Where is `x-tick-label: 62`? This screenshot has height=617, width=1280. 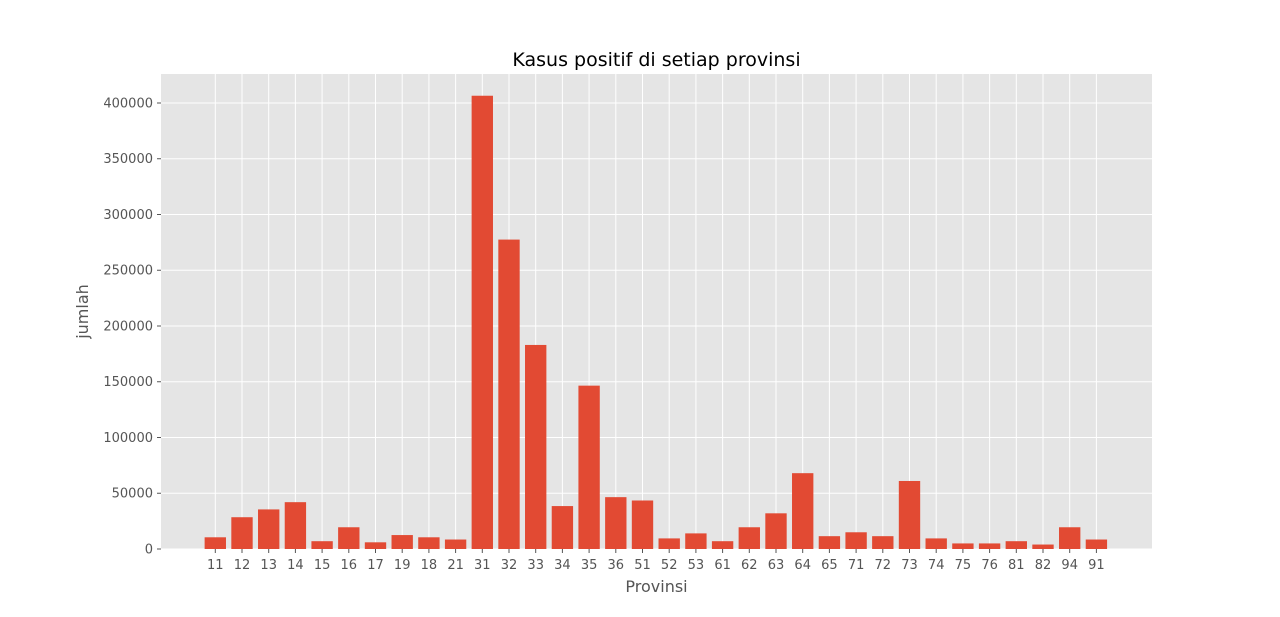
x-tick-label: 62 is located at coordinates (749, 565).